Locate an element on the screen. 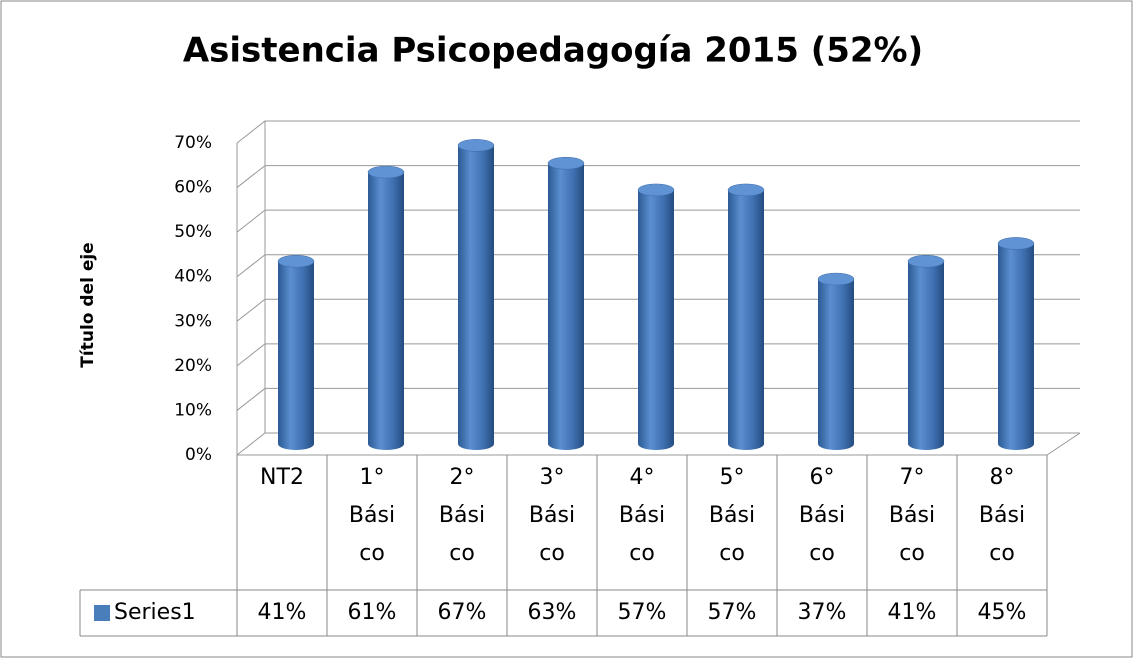 The image size is (1134, 659). data-label: 63% is located at coordinates (552, 612).